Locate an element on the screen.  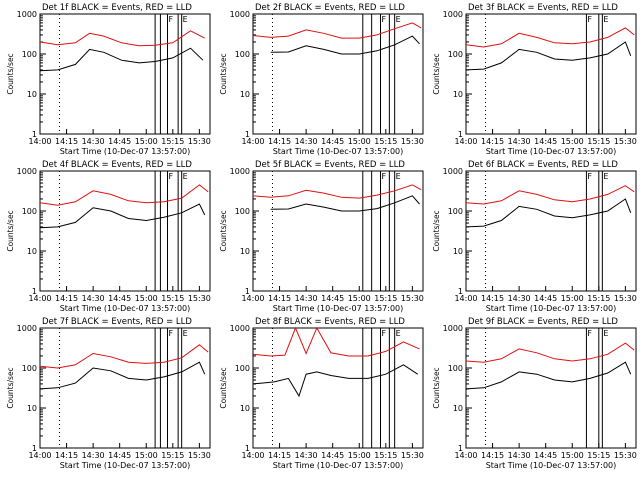
plot-title: Det 2f BLACK = Events, RED = LLD is located at coordinates (330, 8).